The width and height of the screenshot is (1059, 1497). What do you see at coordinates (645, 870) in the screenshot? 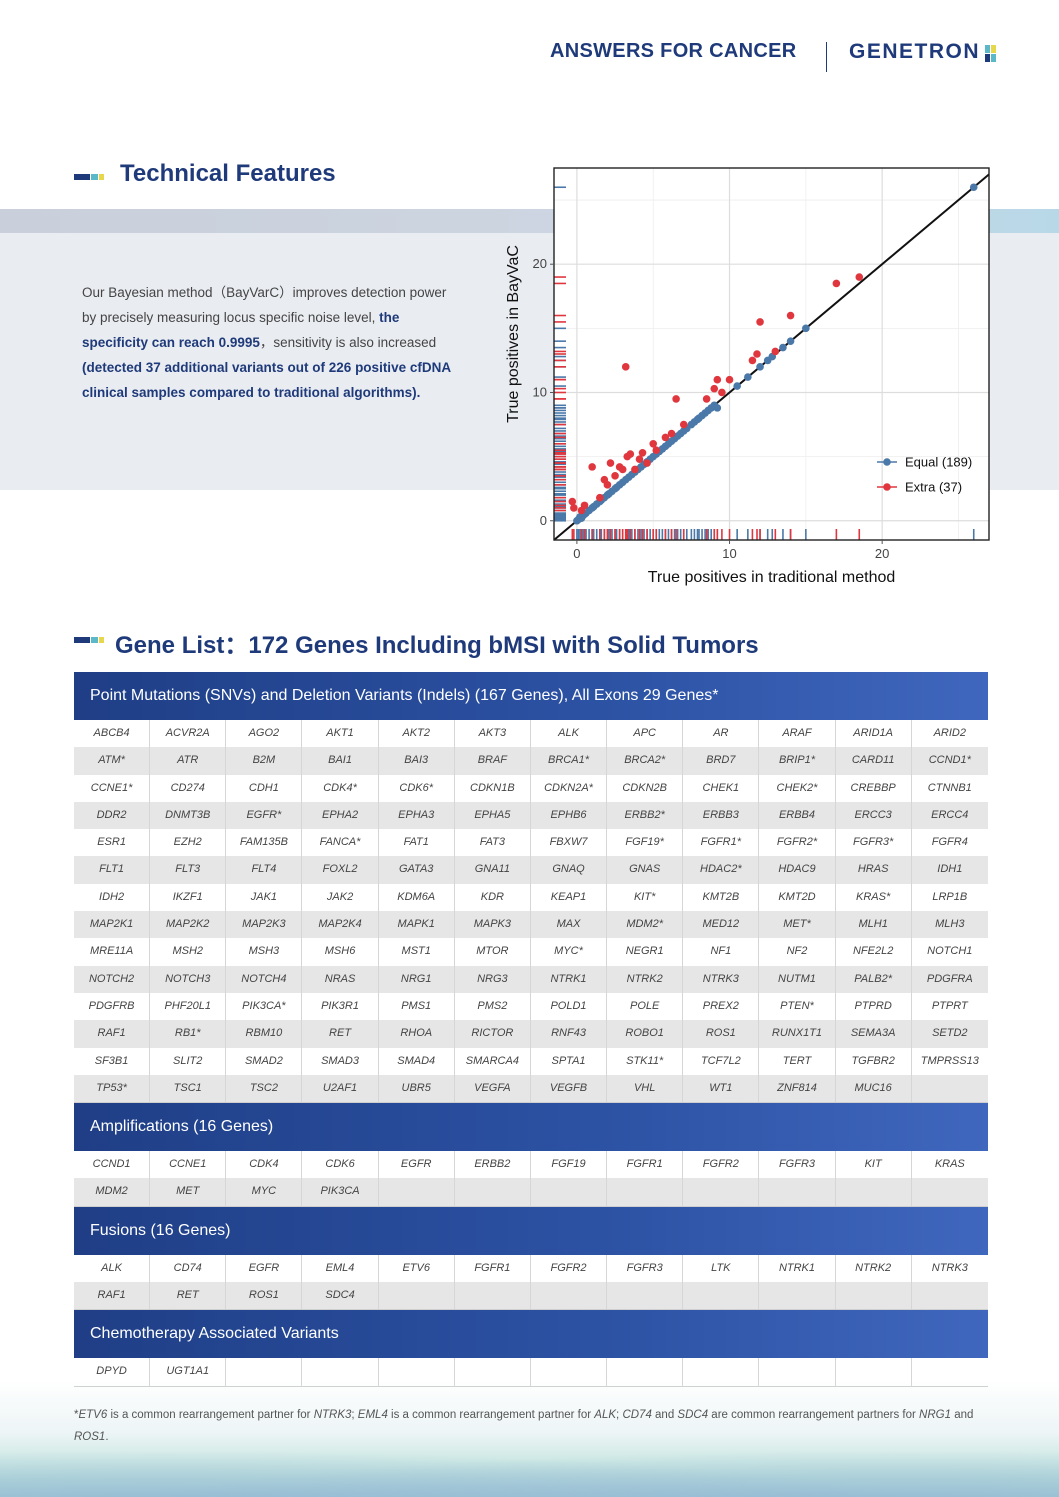
I see `gene-cell: GNAS` at bounding box center [645, 870].